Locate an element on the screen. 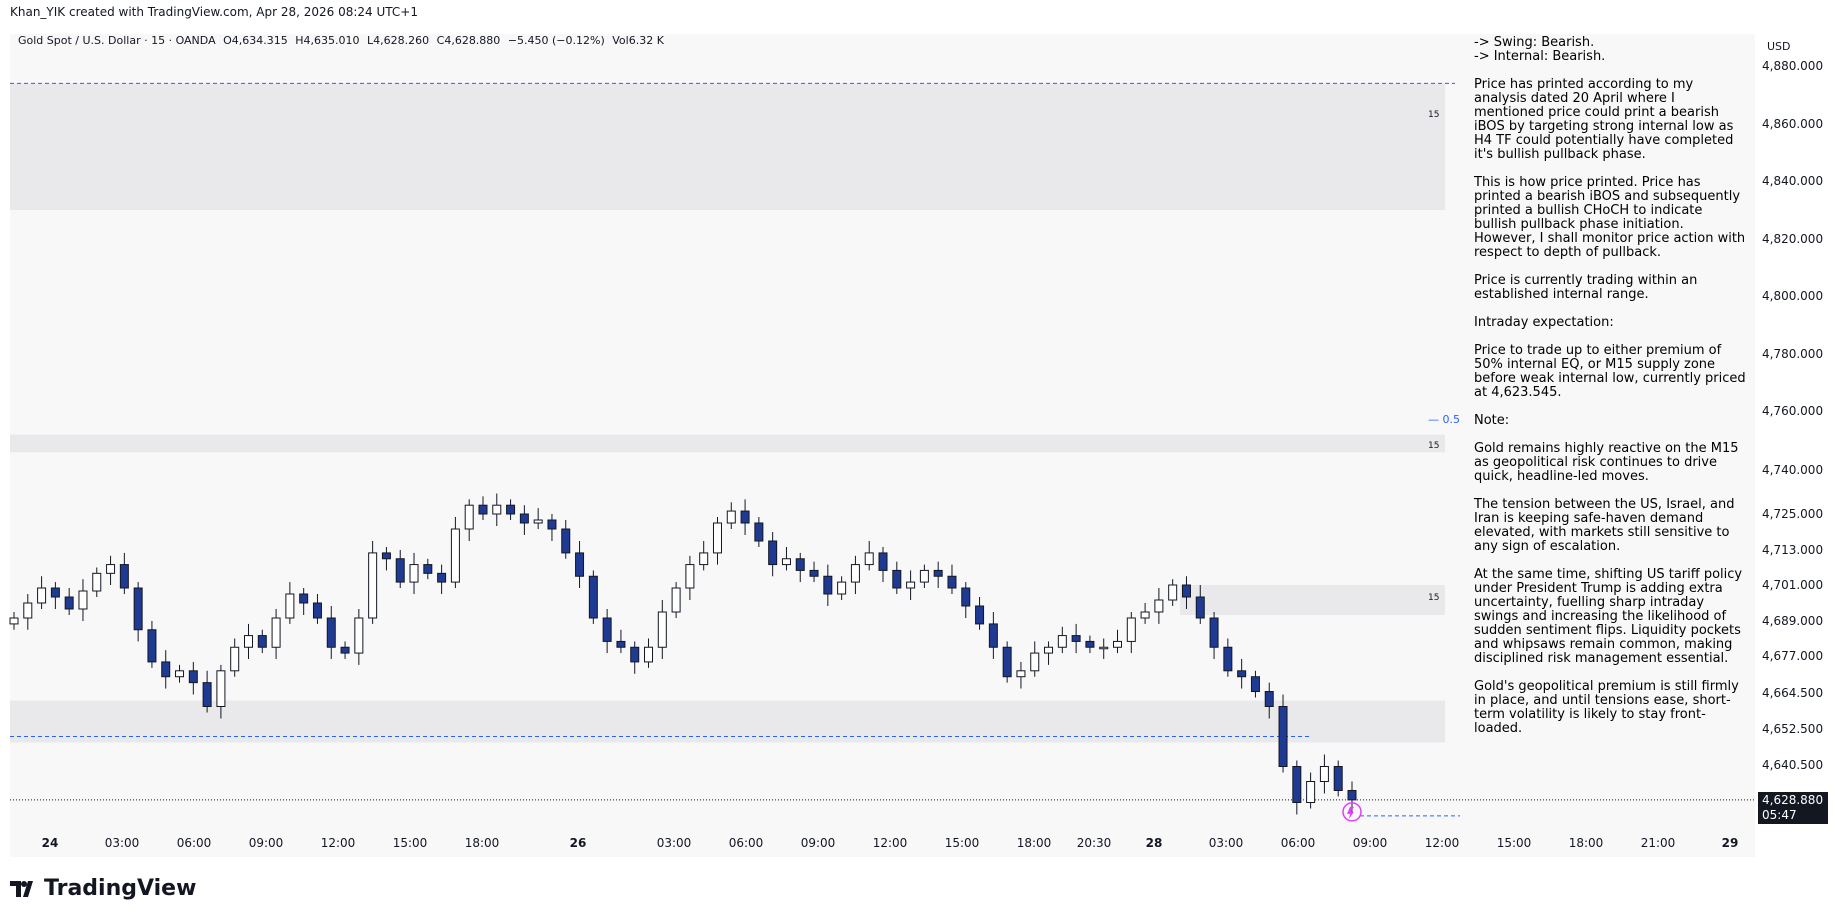 The width and height of the screenshot is (1835, 917). eq-label: — 0.5 is located at coordinates (1444, 419).